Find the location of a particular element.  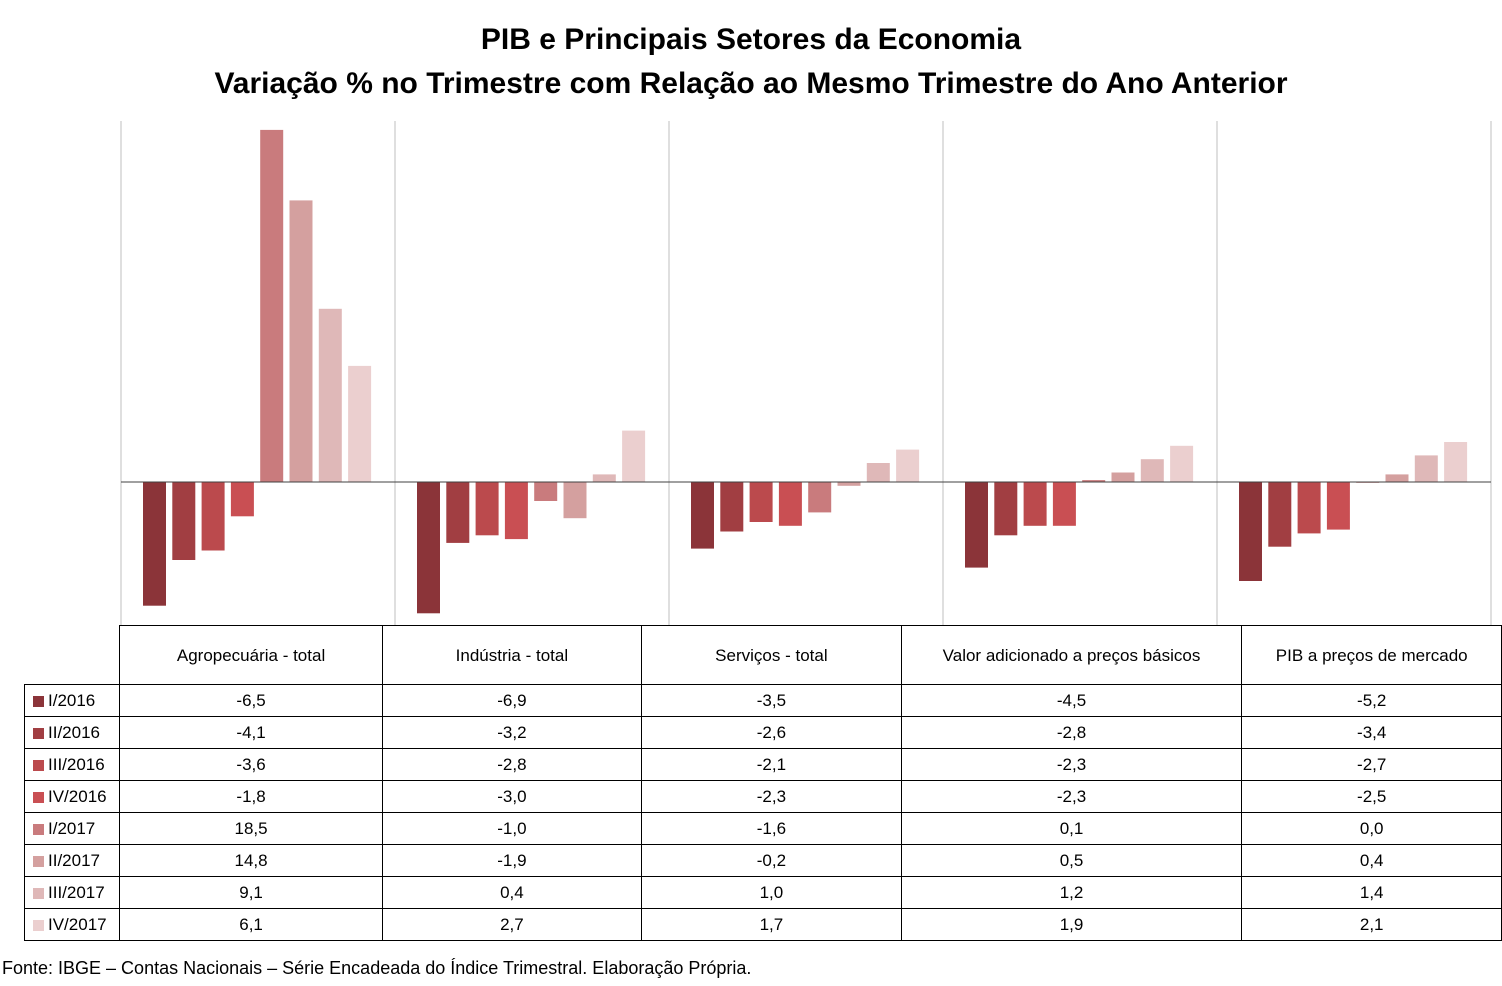

series-label: I/2016 is located at coordinates (72, 700).